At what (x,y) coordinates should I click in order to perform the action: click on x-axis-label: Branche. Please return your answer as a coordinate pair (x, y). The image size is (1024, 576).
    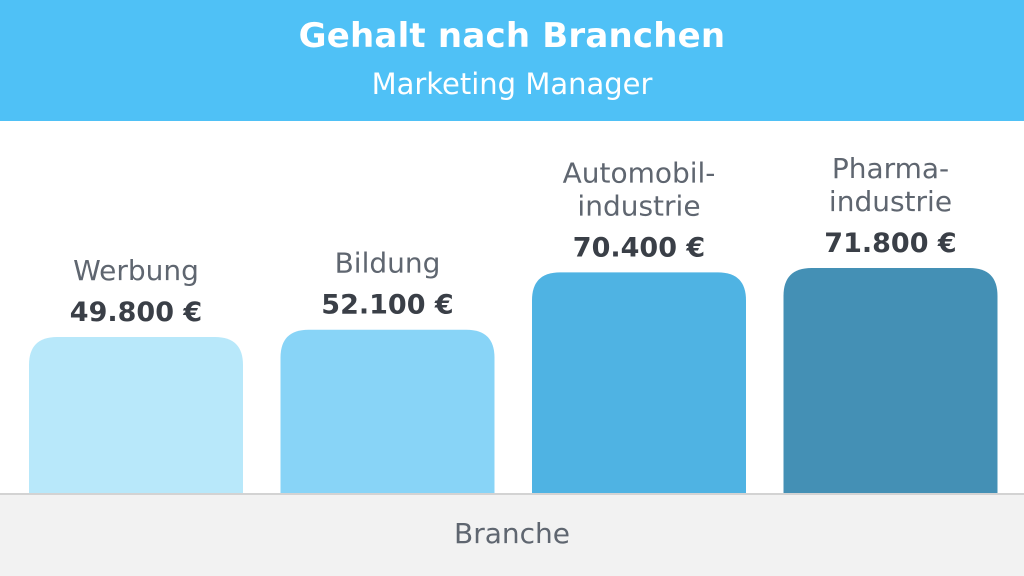
    Looking at the image, I should click on (512, 533).